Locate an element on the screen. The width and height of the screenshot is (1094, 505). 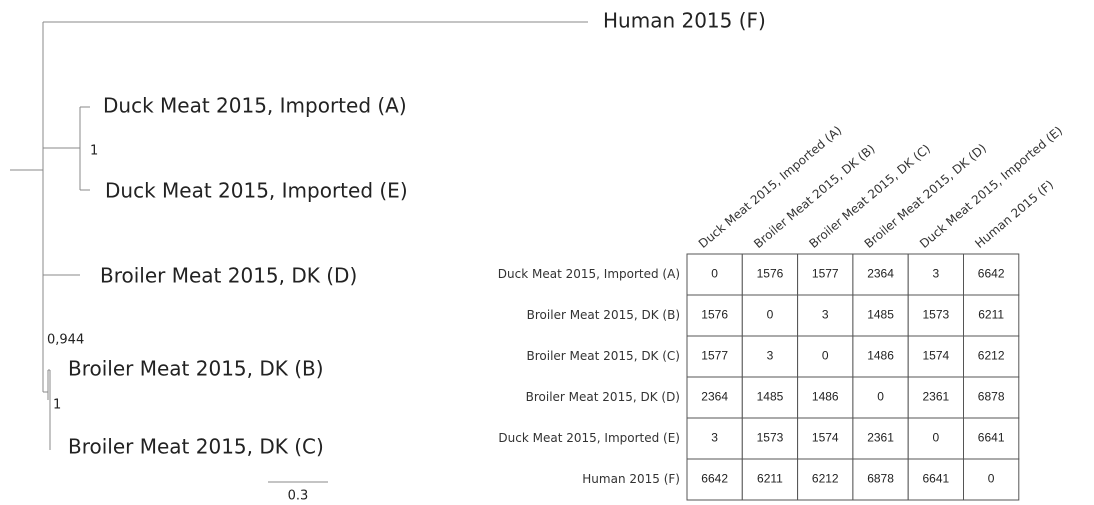
leaf-label: Duck Meat 2015, Imported (E) is located at coordinates (256, 191).